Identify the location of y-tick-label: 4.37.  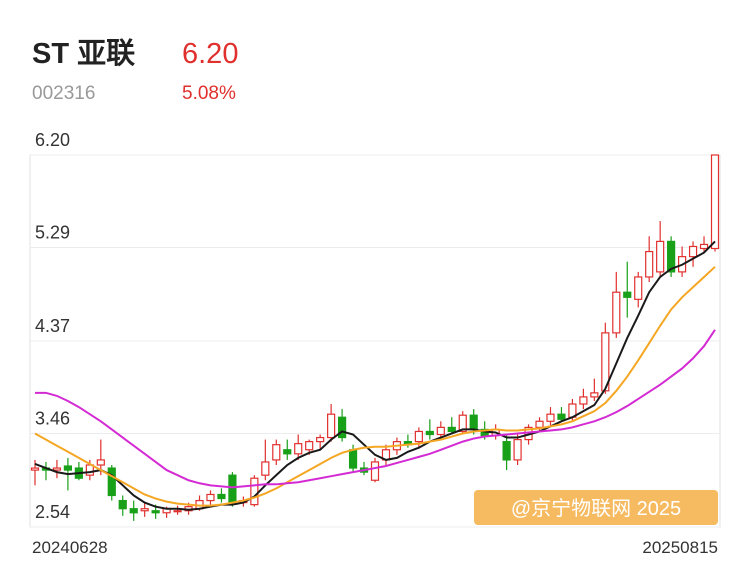
(52, 326).